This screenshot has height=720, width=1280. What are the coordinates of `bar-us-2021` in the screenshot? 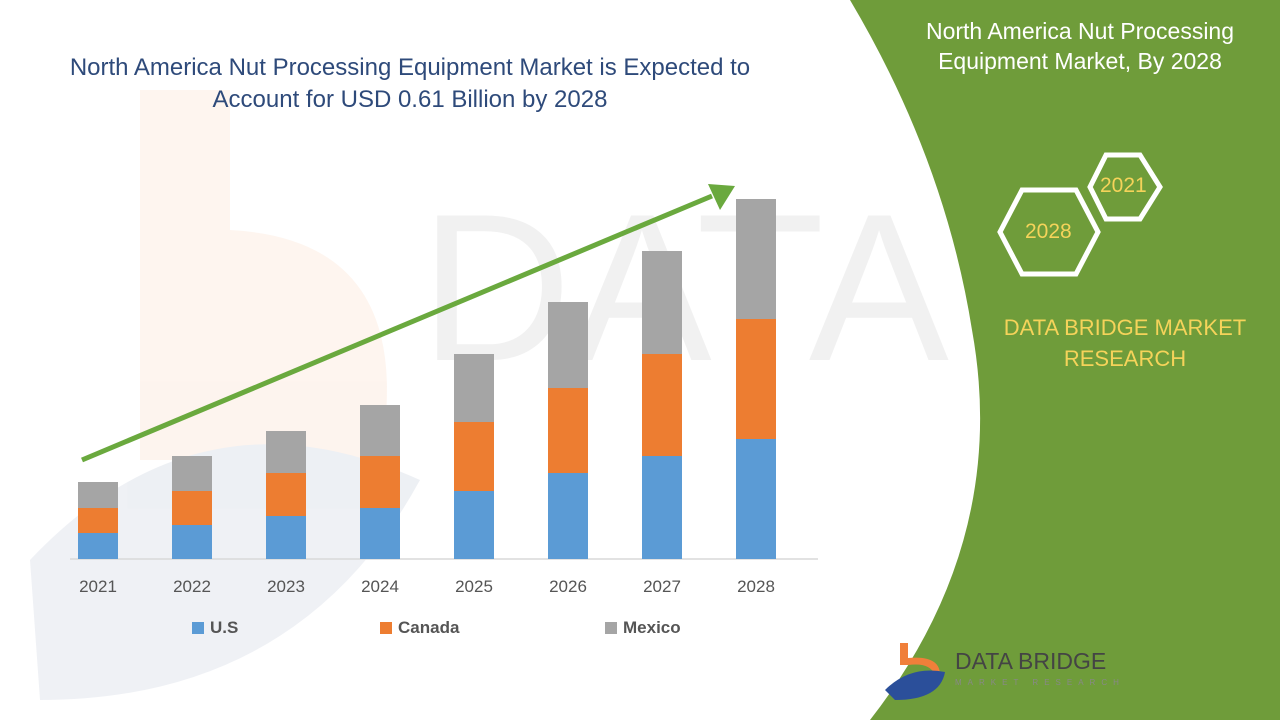 It's located at (98, 546).